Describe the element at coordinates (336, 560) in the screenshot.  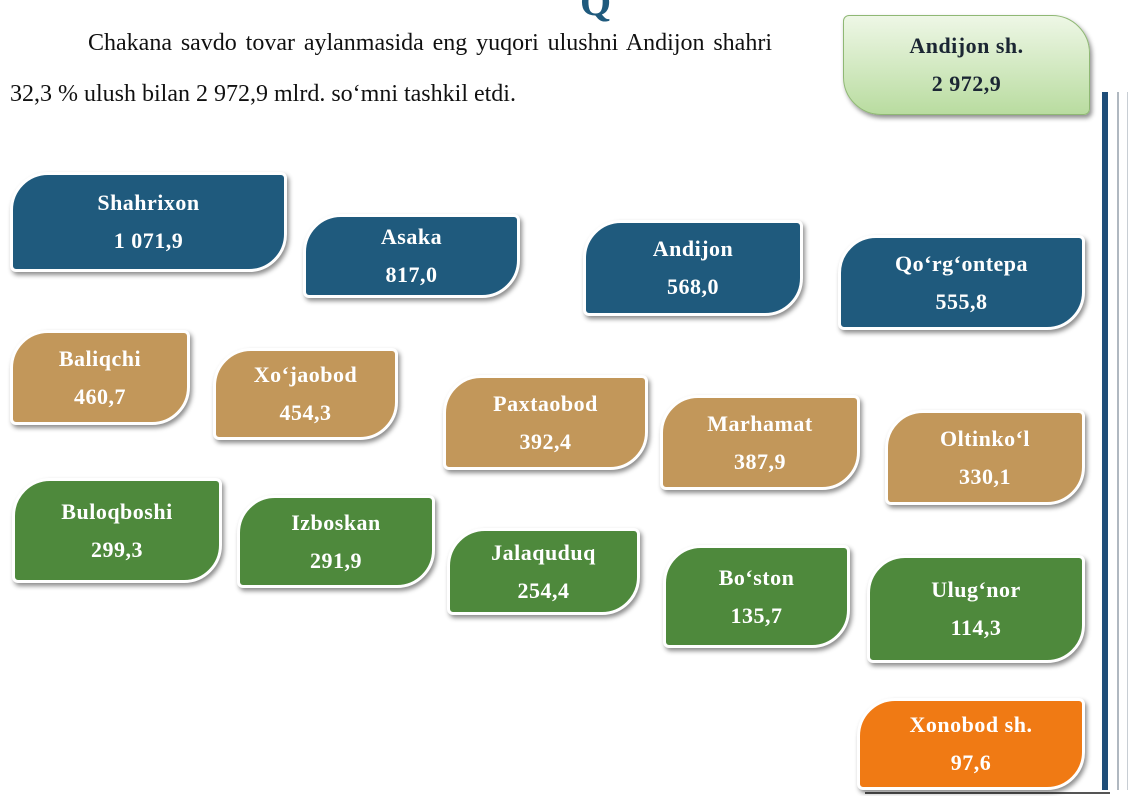
I see `district-value: 291,9` at that location.